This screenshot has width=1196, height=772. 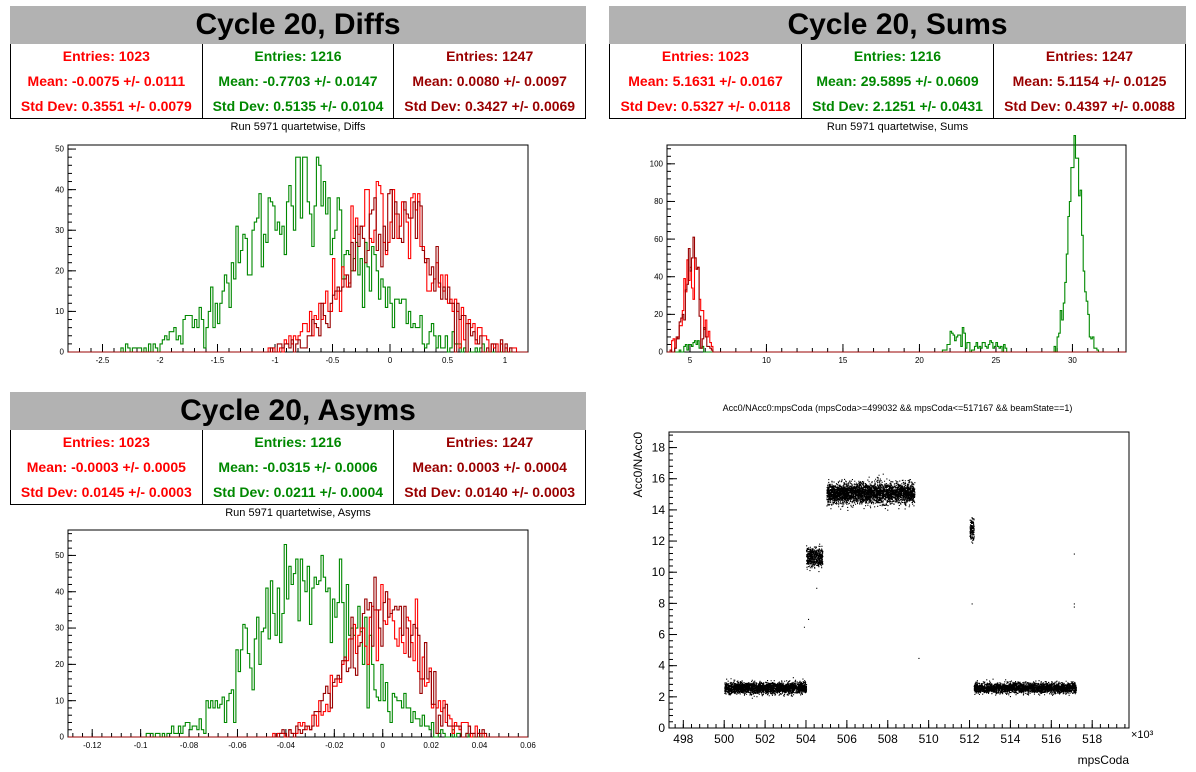 What do you see at coordinates (659, 510) in the screenshot?
I see `y-tick-label: 14` at bounding box center [659, 510].